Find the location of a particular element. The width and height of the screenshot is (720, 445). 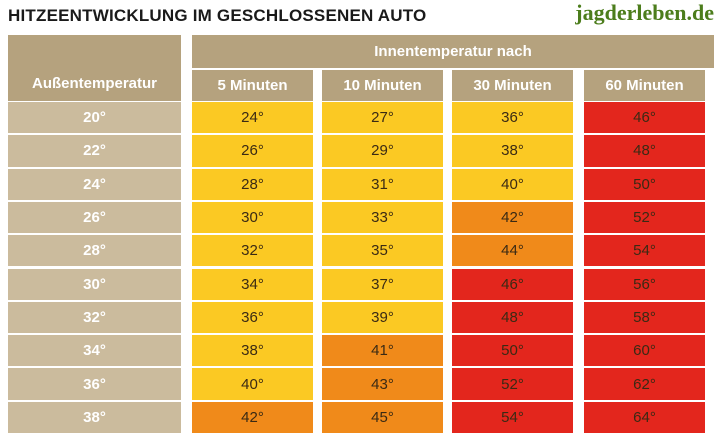

table-cell: 26° is located at coordinates (252, 151).